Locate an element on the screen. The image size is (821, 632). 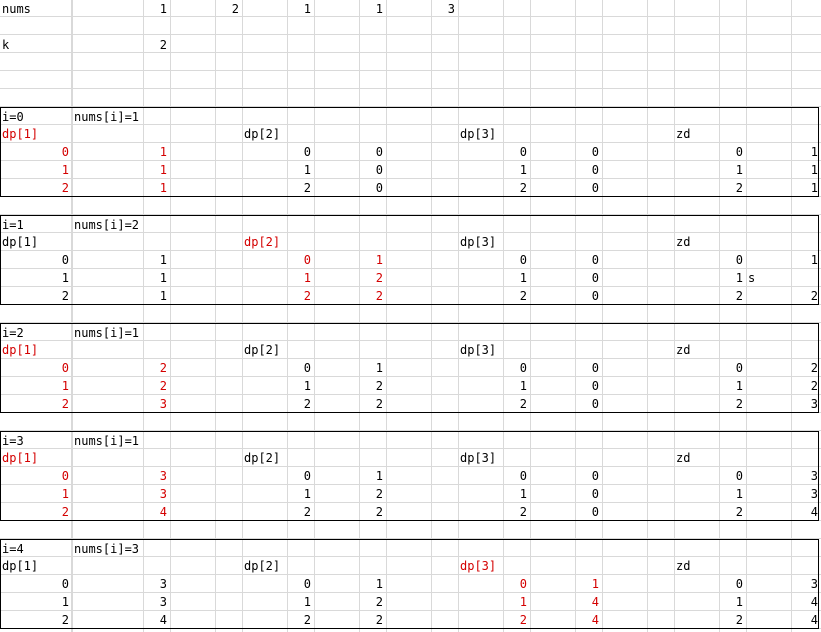
dp2-value-cell: 1 is located at coordinates (379, 260).